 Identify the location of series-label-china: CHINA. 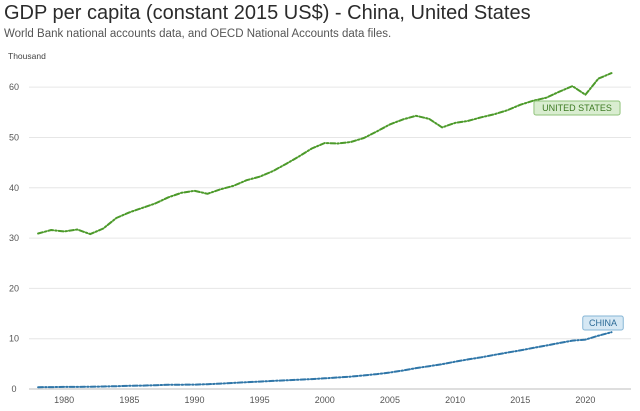
(603, 323).